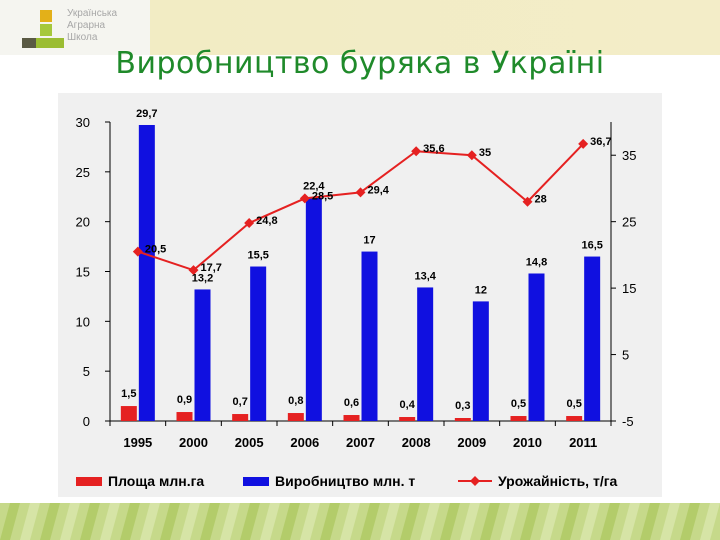 Image resolution: width=720 pixels, height=540 pixels. I want to click on x-tick-label: 2000, so click(193, 442).